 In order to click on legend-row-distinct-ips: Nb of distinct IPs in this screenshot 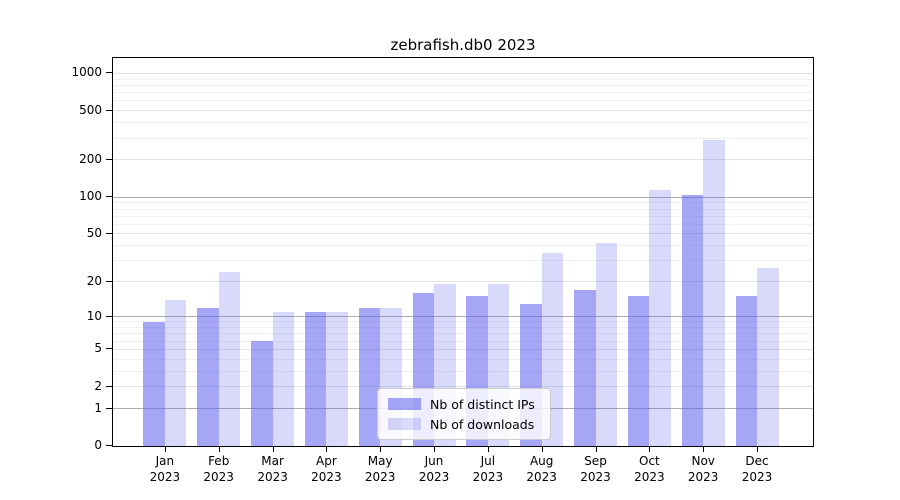, I will do `click(464, 404)`.